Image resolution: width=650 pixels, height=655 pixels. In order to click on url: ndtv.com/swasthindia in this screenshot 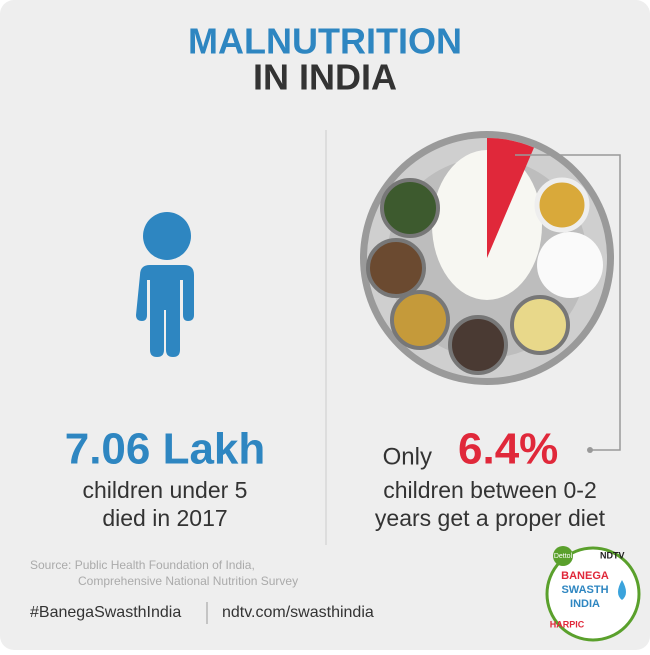, I will do `click(298, 612)`.